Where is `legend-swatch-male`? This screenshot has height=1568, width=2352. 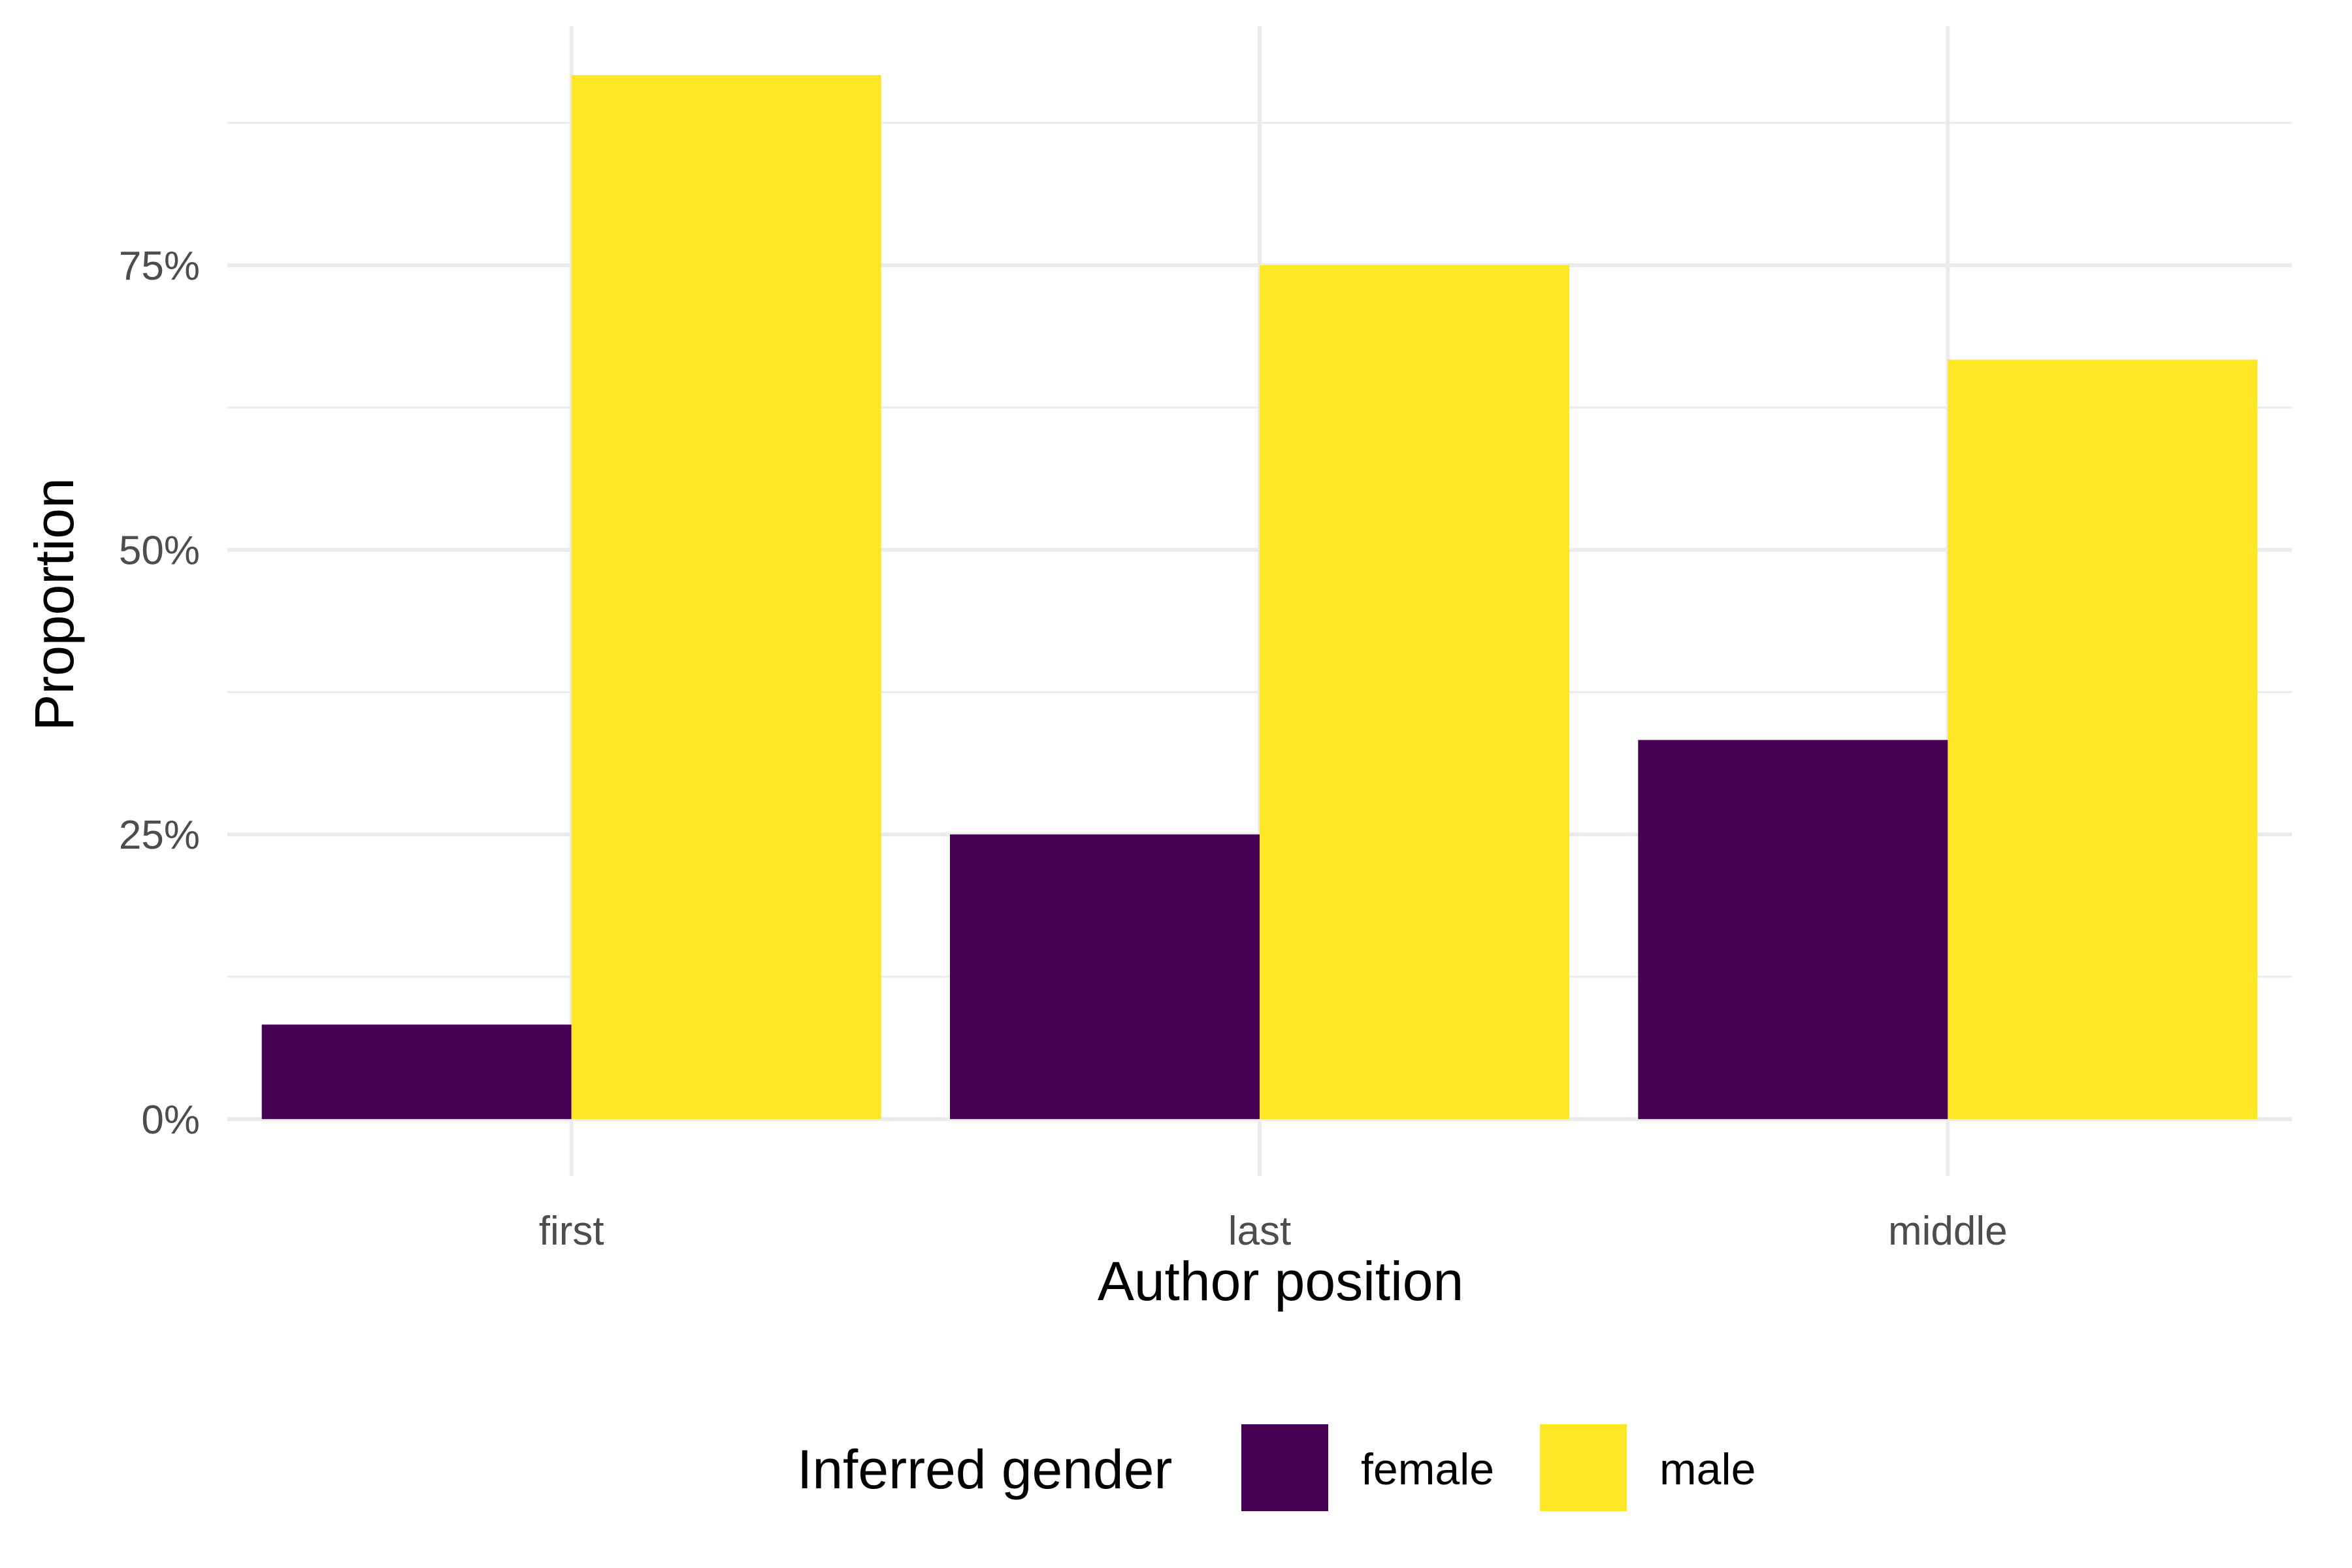 legend-swatch-male is located at coordinates (1583, 1467).